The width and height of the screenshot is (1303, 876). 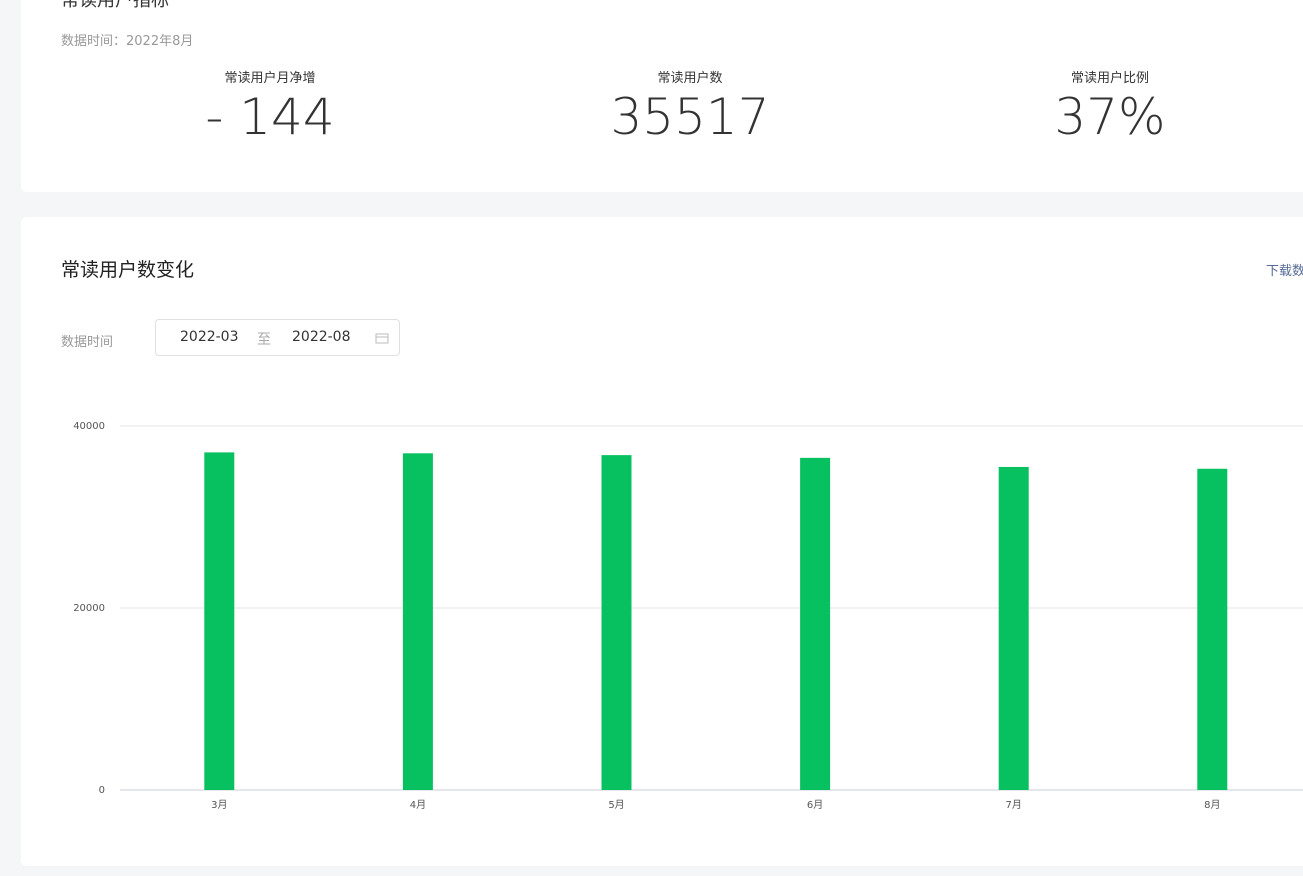 I want to click on metric-label: 常读用户数, so click(x=690, y=78).